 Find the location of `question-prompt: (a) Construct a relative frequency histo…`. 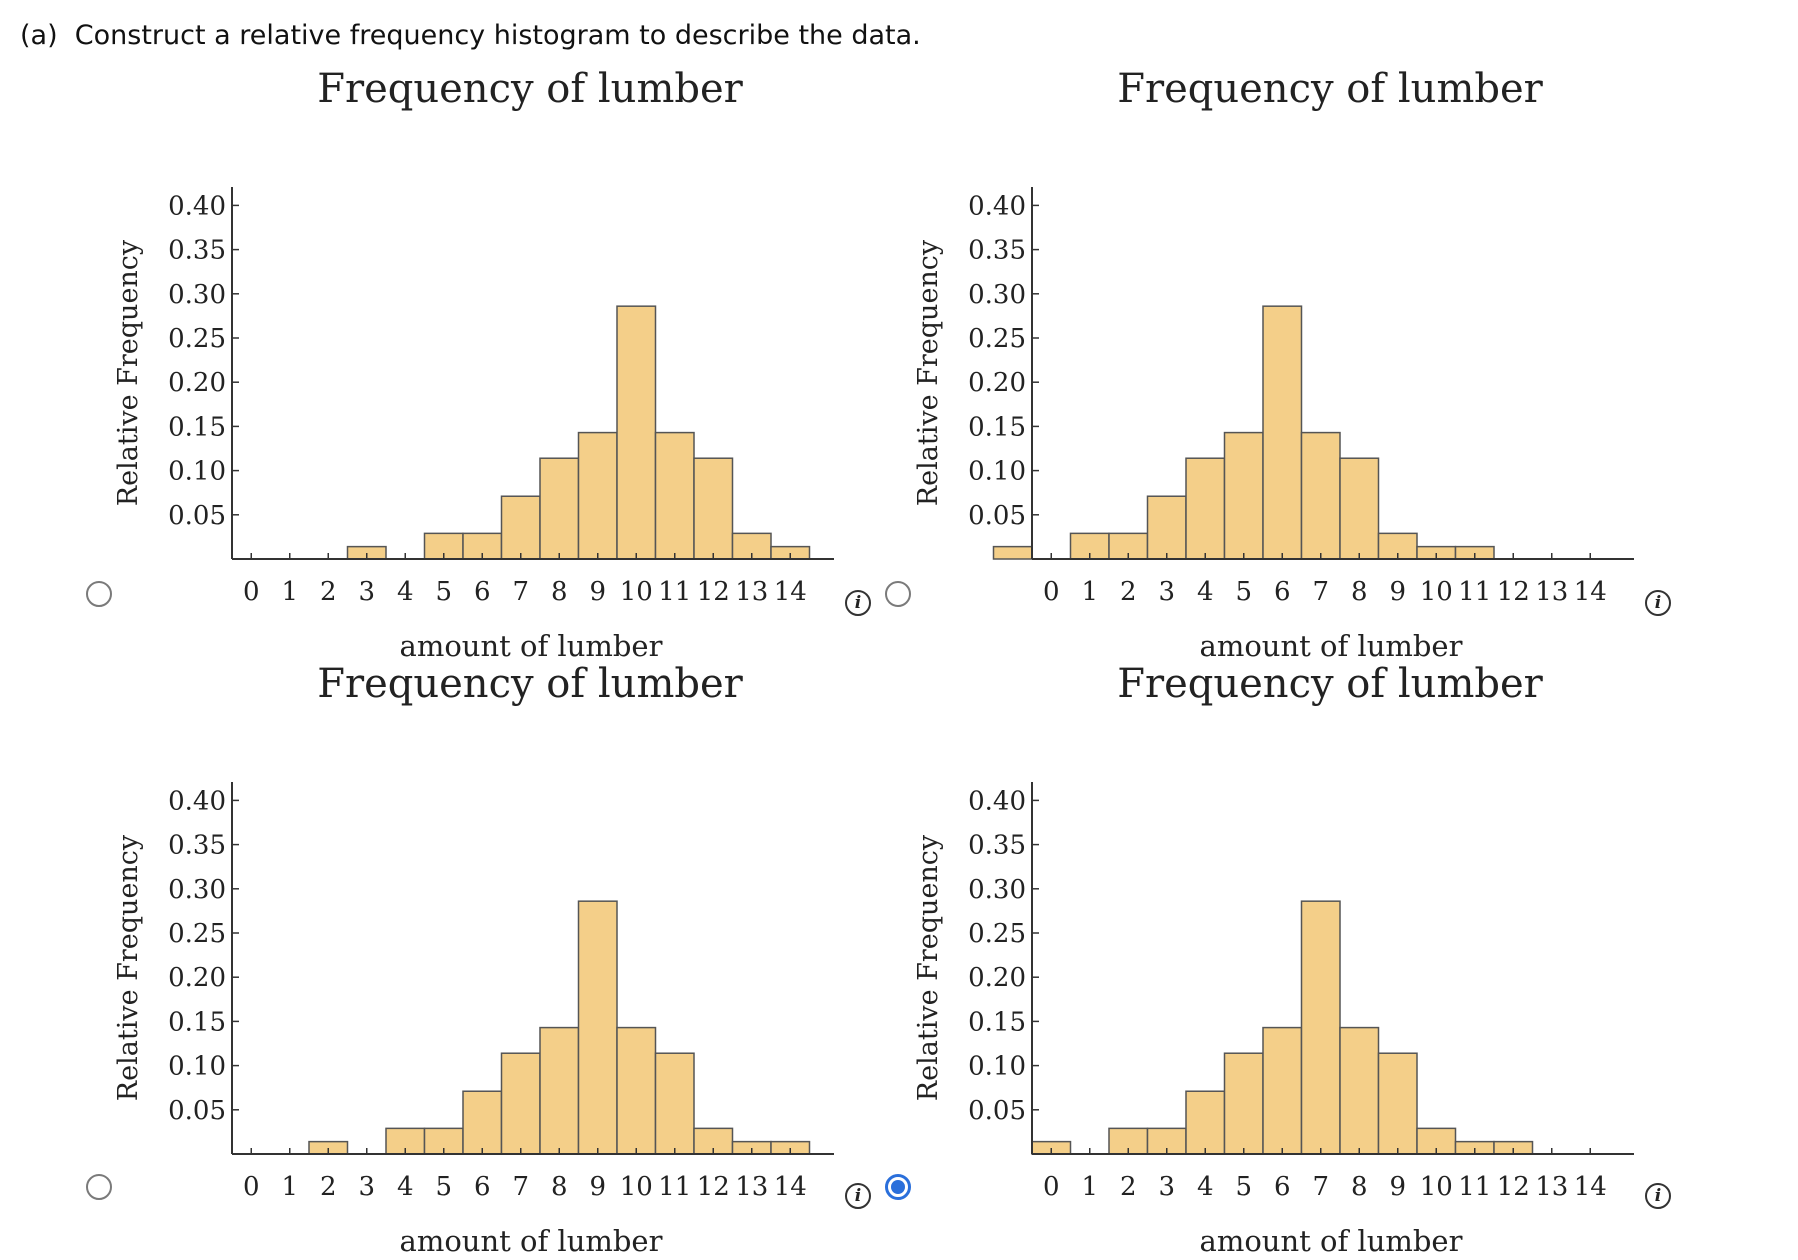

question-prompt: (a) Construct a relative frequency histo… is located at coordinates (470, 35).